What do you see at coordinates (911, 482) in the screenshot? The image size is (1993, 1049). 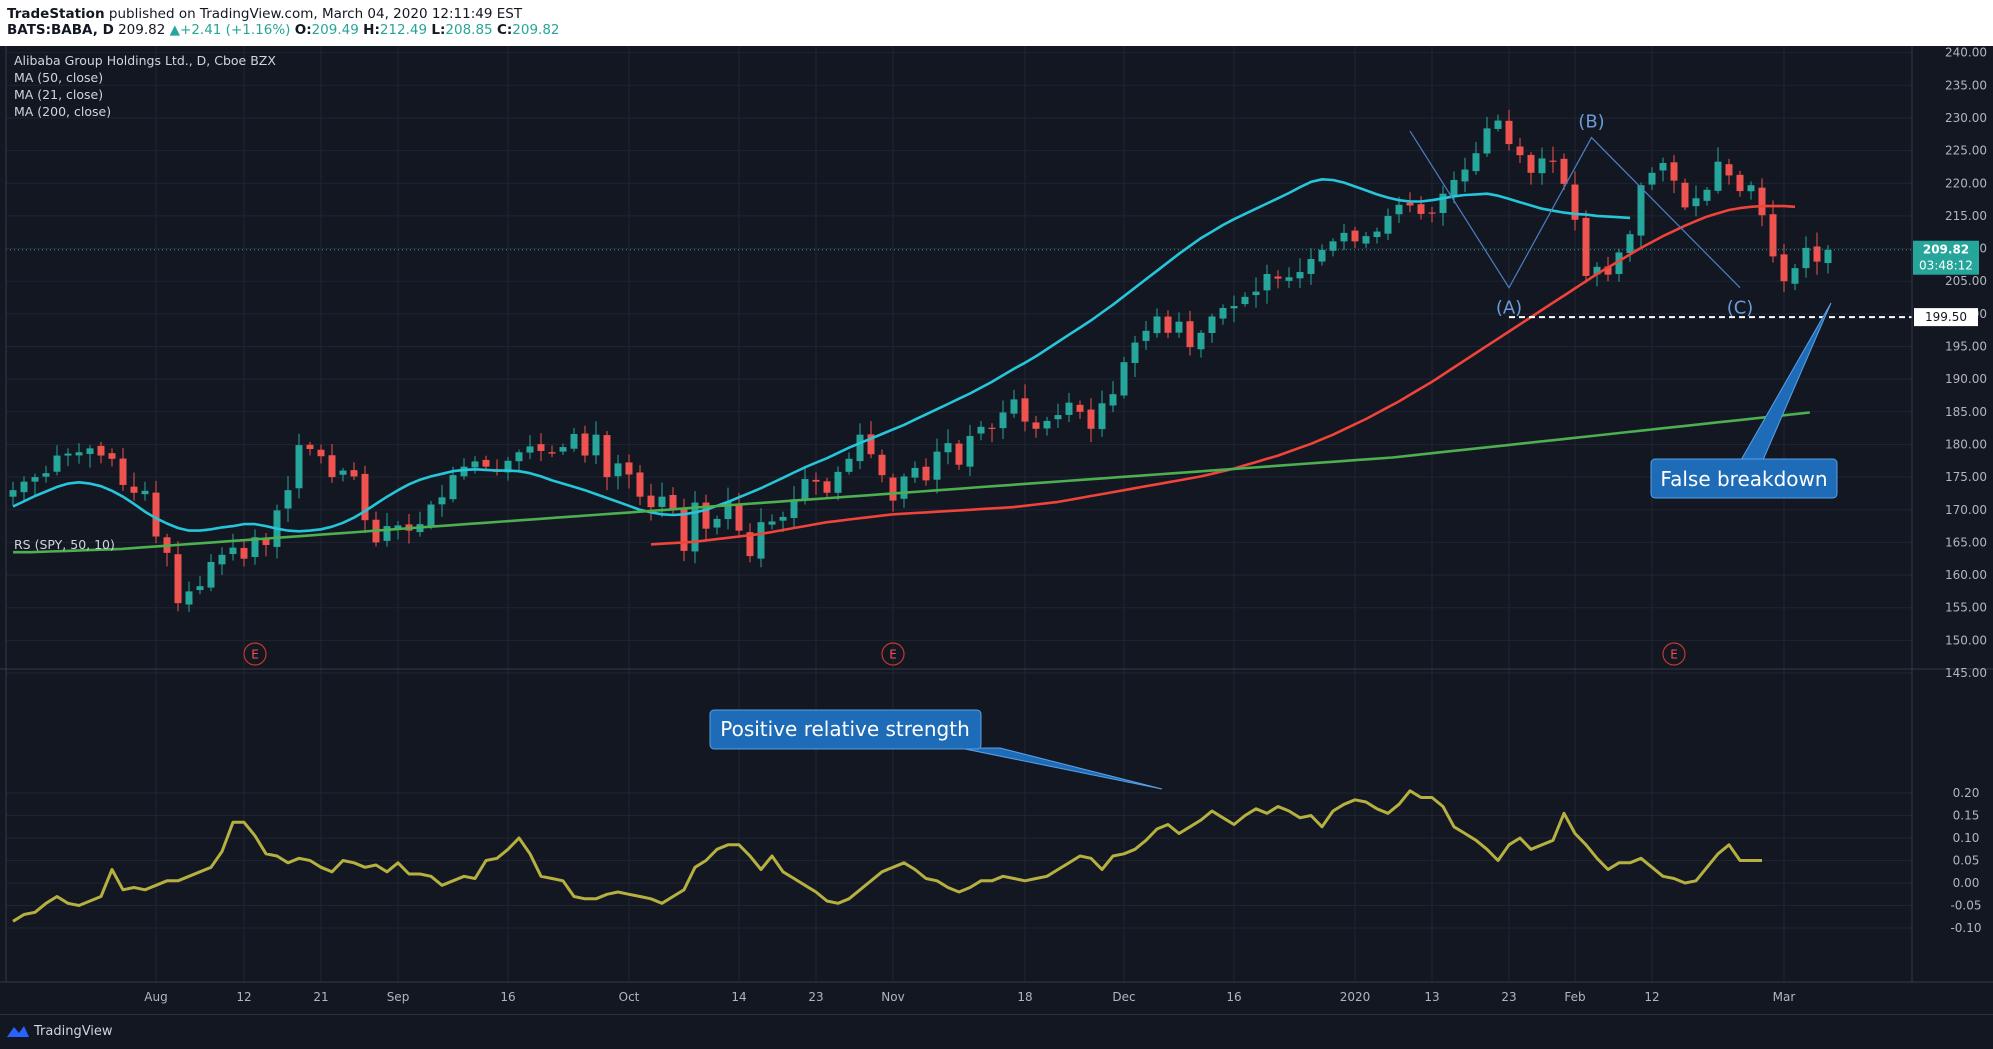 I see `ma200-line` at bounding box center [911, 482].